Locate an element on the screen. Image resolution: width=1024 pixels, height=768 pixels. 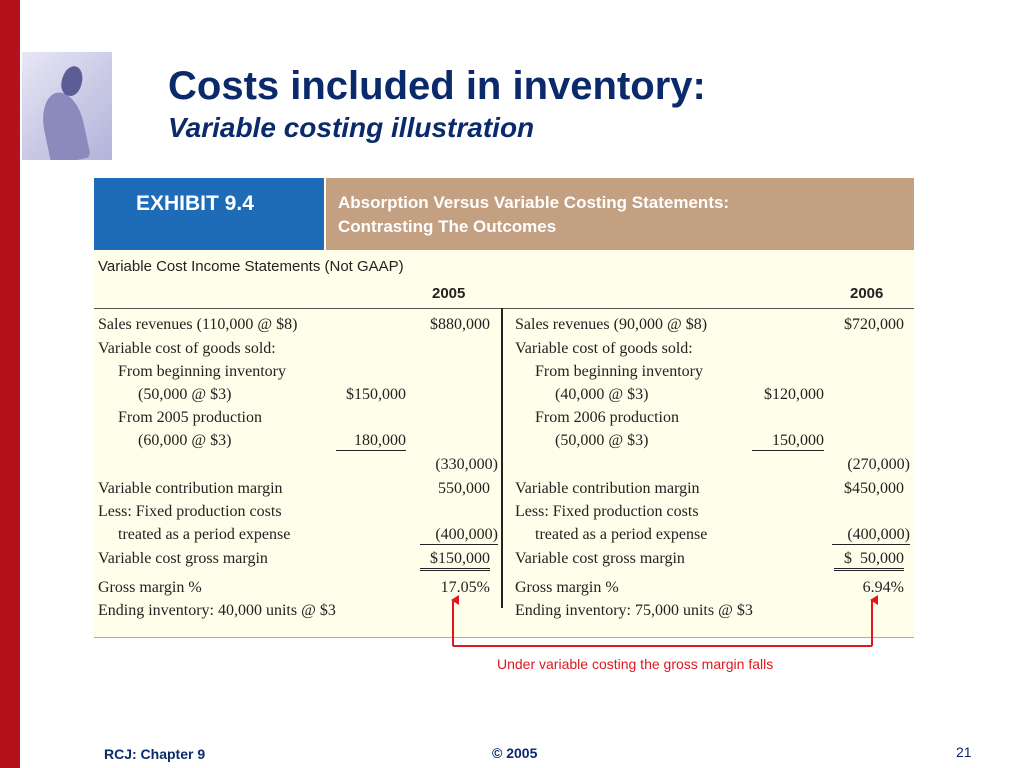
left-production-detail: (60,000 @ $3) is located at coordinates (185, 440).